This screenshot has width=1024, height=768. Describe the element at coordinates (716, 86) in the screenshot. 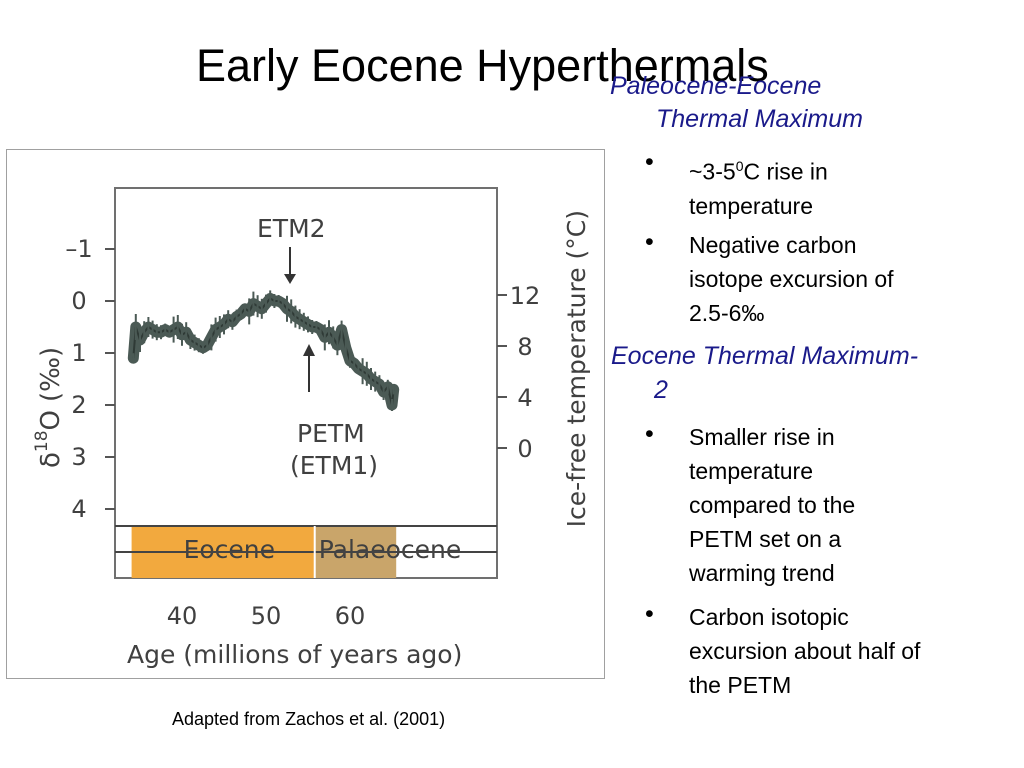

I see `petm-heading: Paleocene-Eocene` at that location.